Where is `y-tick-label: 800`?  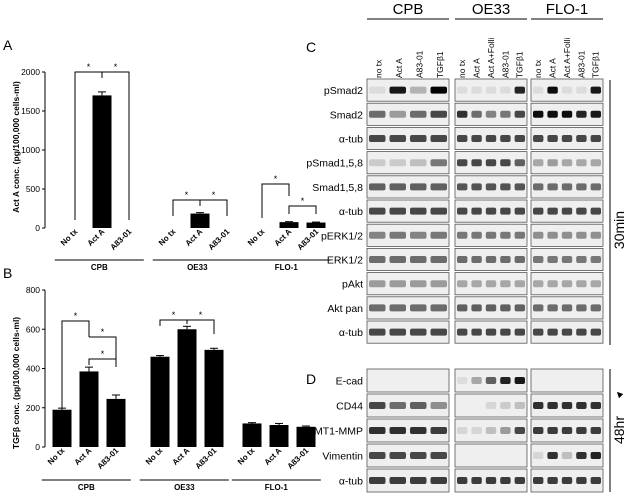 y-tick-label: 800 is located at coordinates (33, 290).